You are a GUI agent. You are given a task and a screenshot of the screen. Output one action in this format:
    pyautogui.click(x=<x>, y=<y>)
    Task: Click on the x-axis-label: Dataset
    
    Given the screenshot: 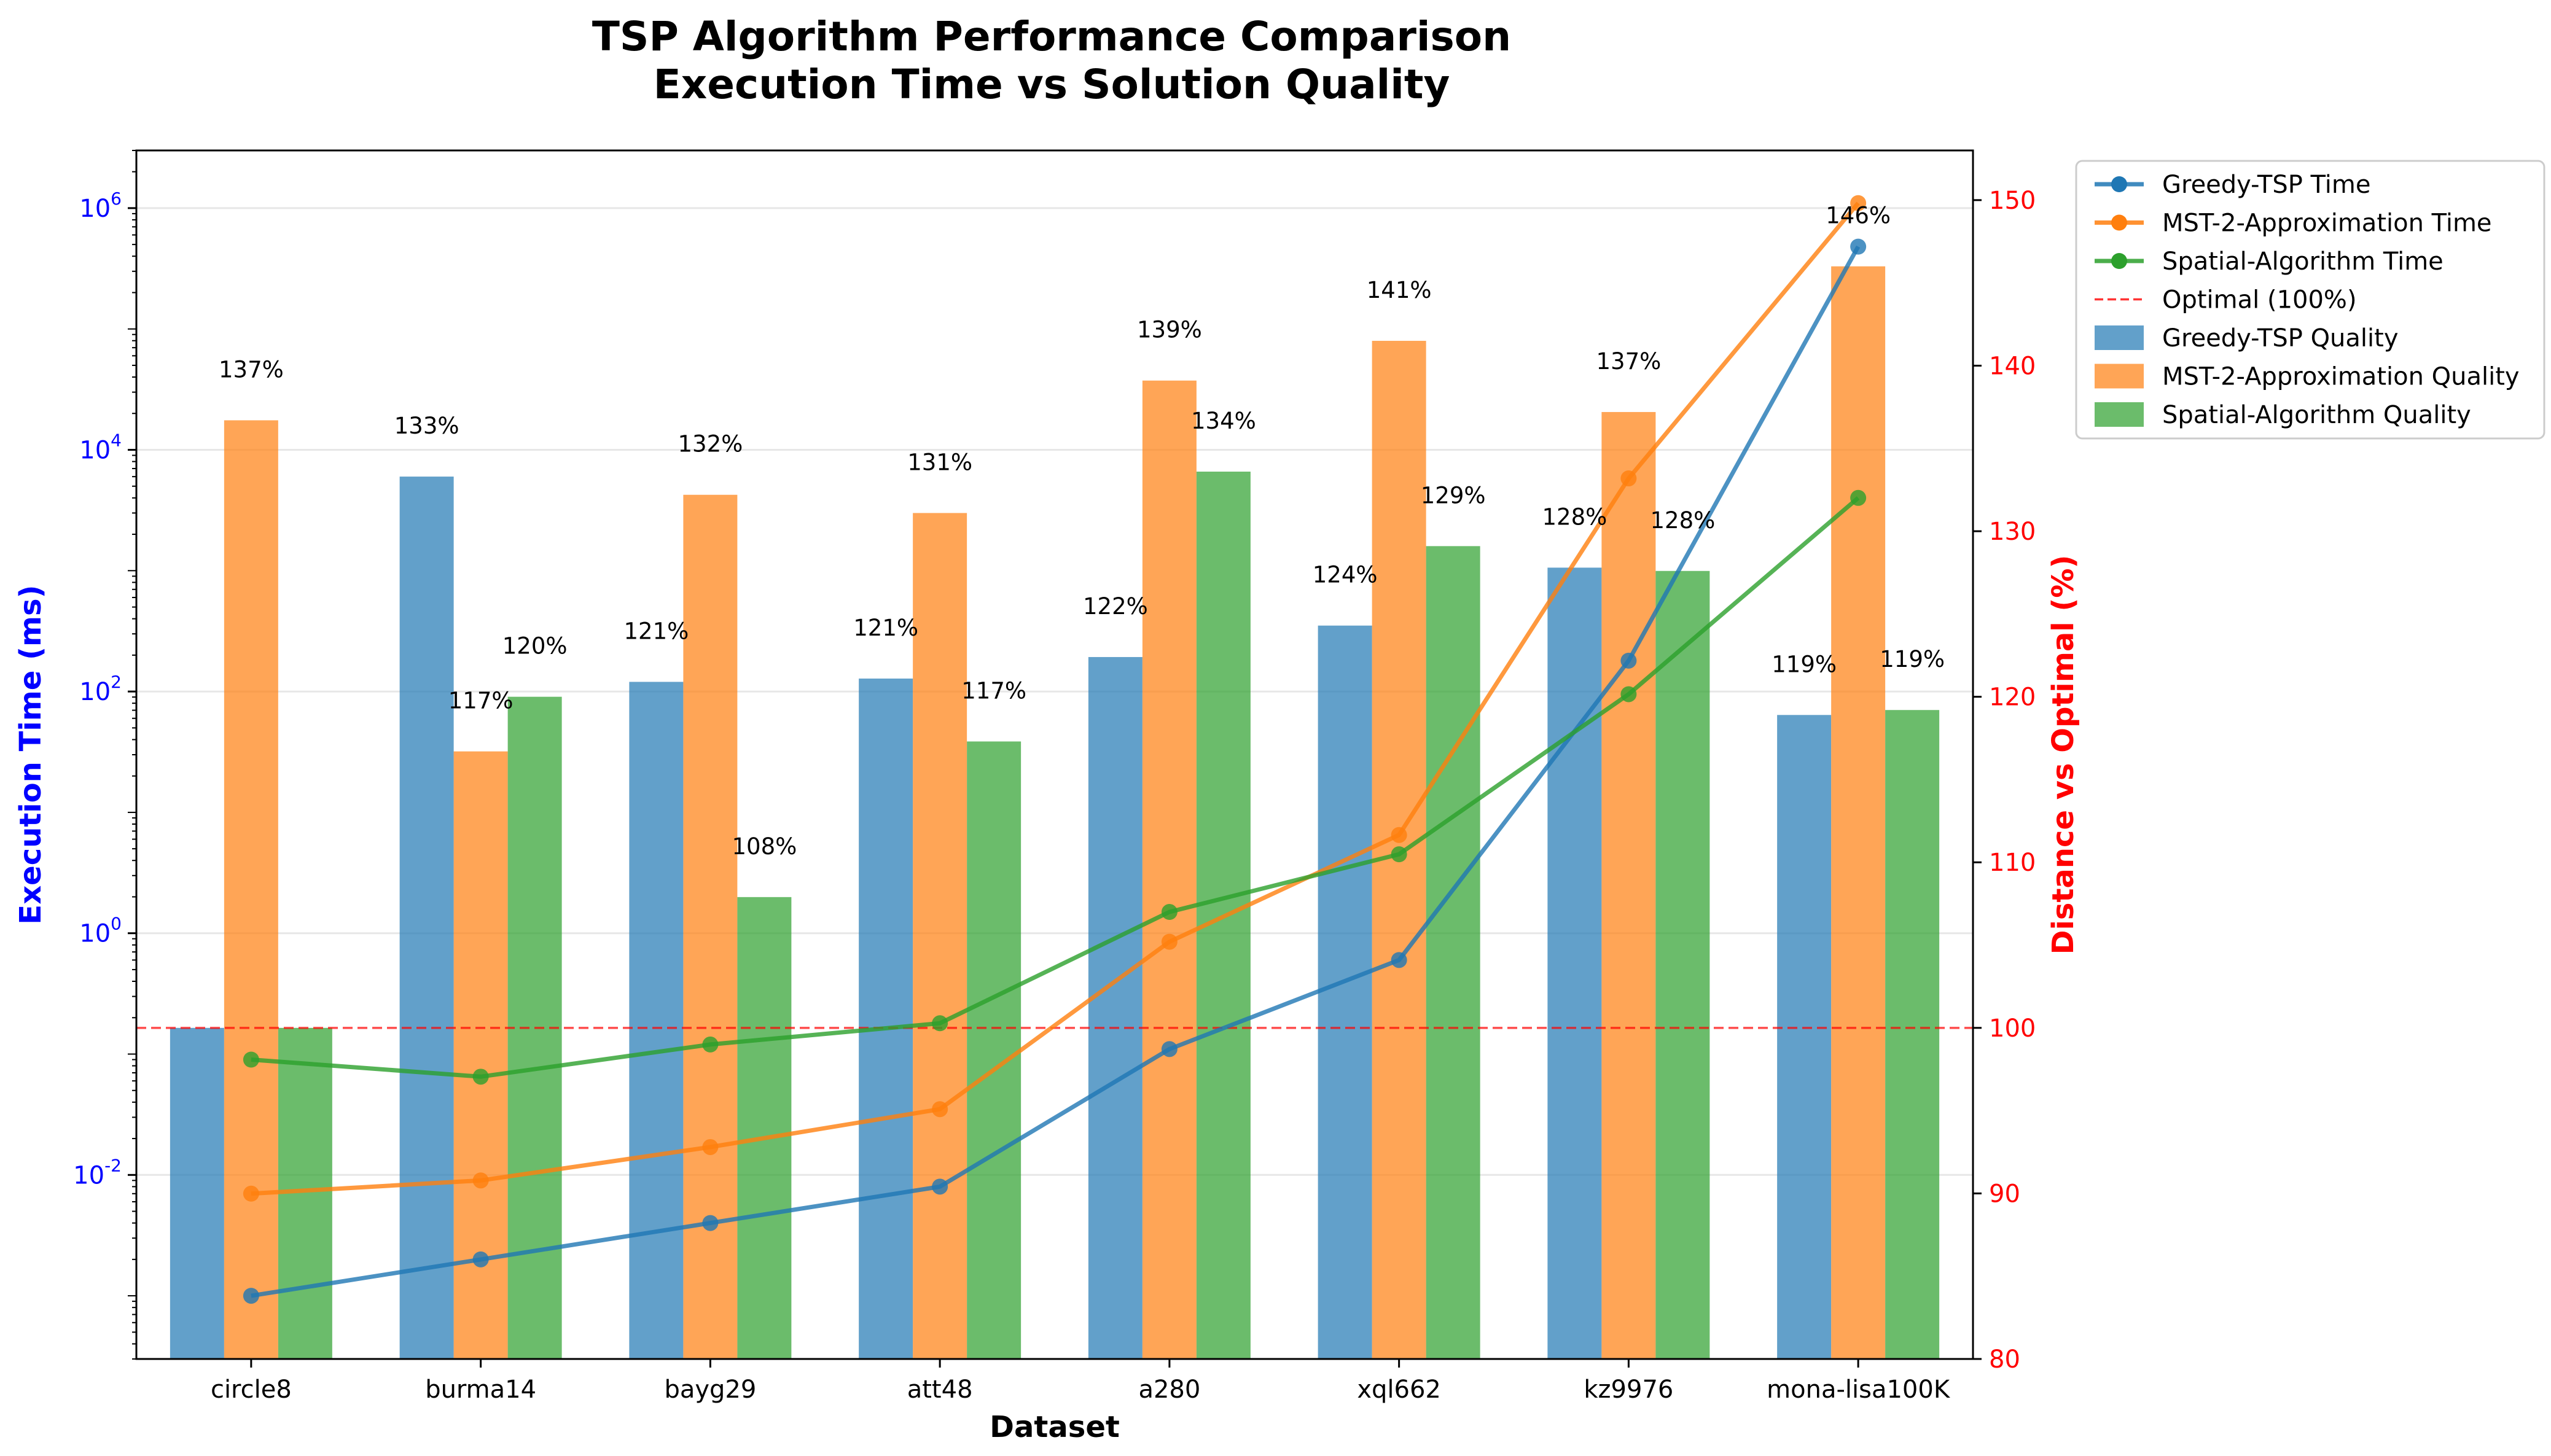 What is the action you would take?
    pyautogui.click(x=1055, y=1427)
    